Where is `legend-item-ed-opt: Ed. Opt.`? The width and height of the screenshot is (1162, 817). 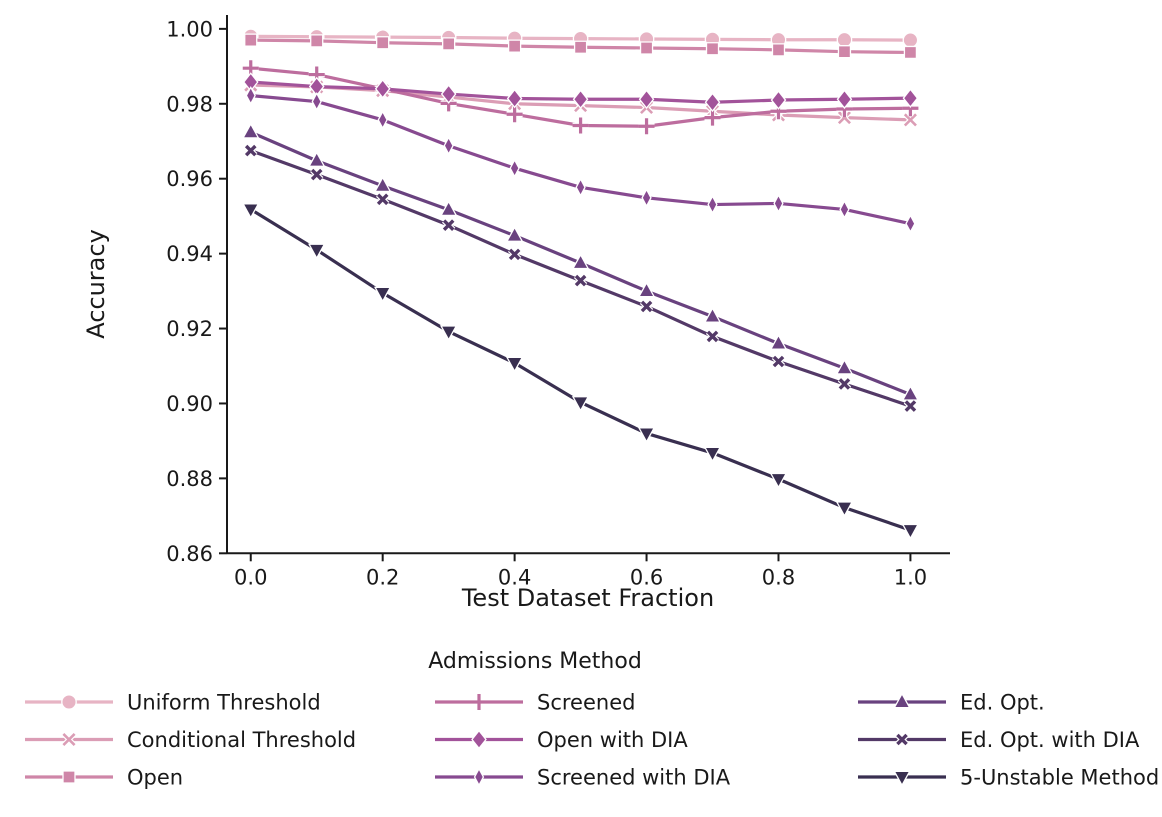
legend-item-ed-opt: Ed. Opt. is located at coordinates (951, 703).